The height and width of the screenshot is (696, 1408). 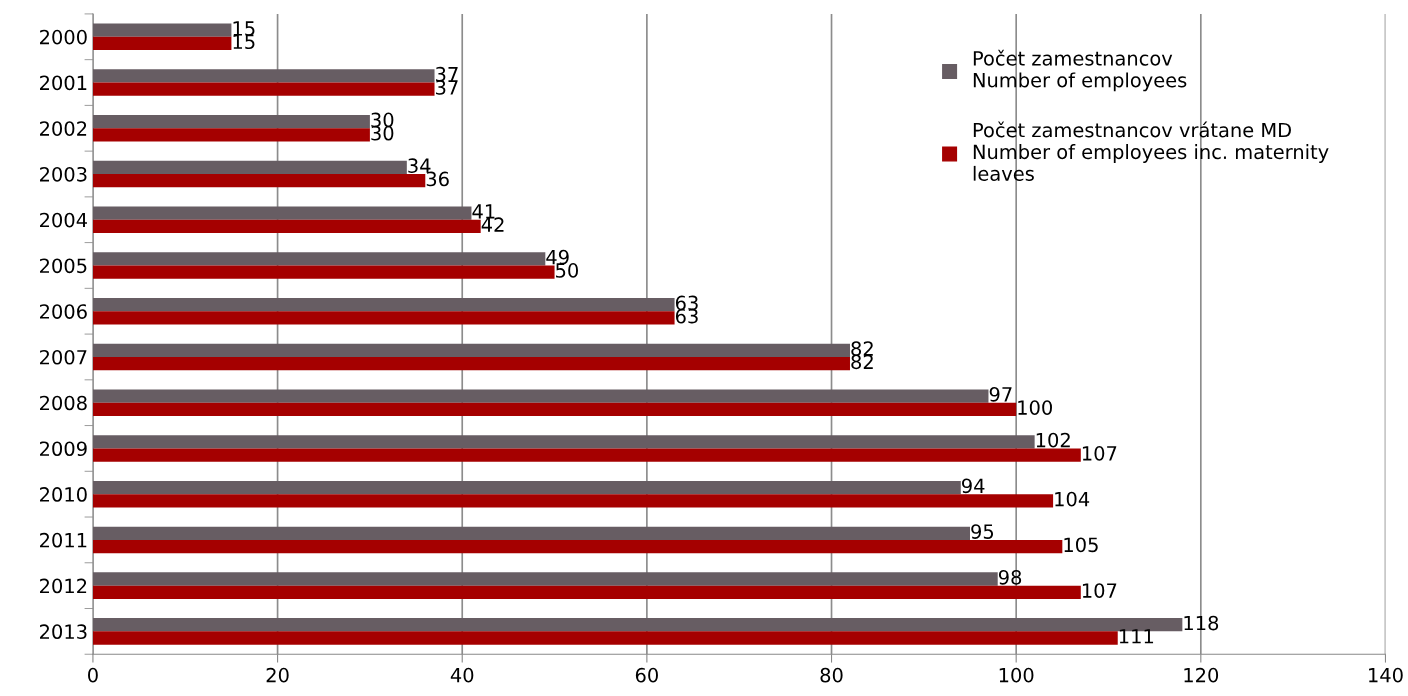 What do you see at coordinates (1201, 623) in the screenshot?
I see `data-label: 118` at bounding box center [1201, 623].